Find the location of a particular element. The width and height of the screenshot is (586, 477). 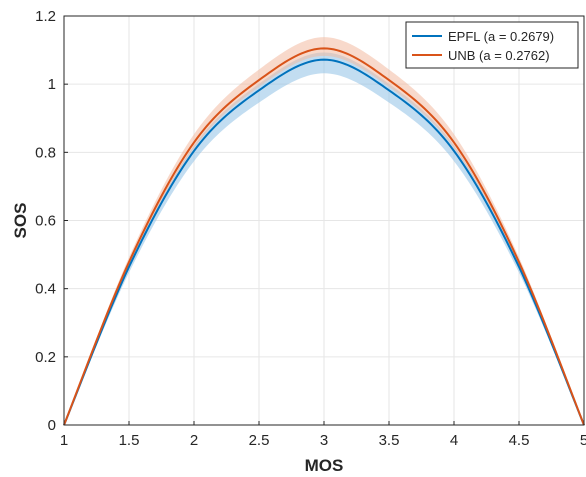

y-tick-label: 0.8 is located at coordinates (45, 152).